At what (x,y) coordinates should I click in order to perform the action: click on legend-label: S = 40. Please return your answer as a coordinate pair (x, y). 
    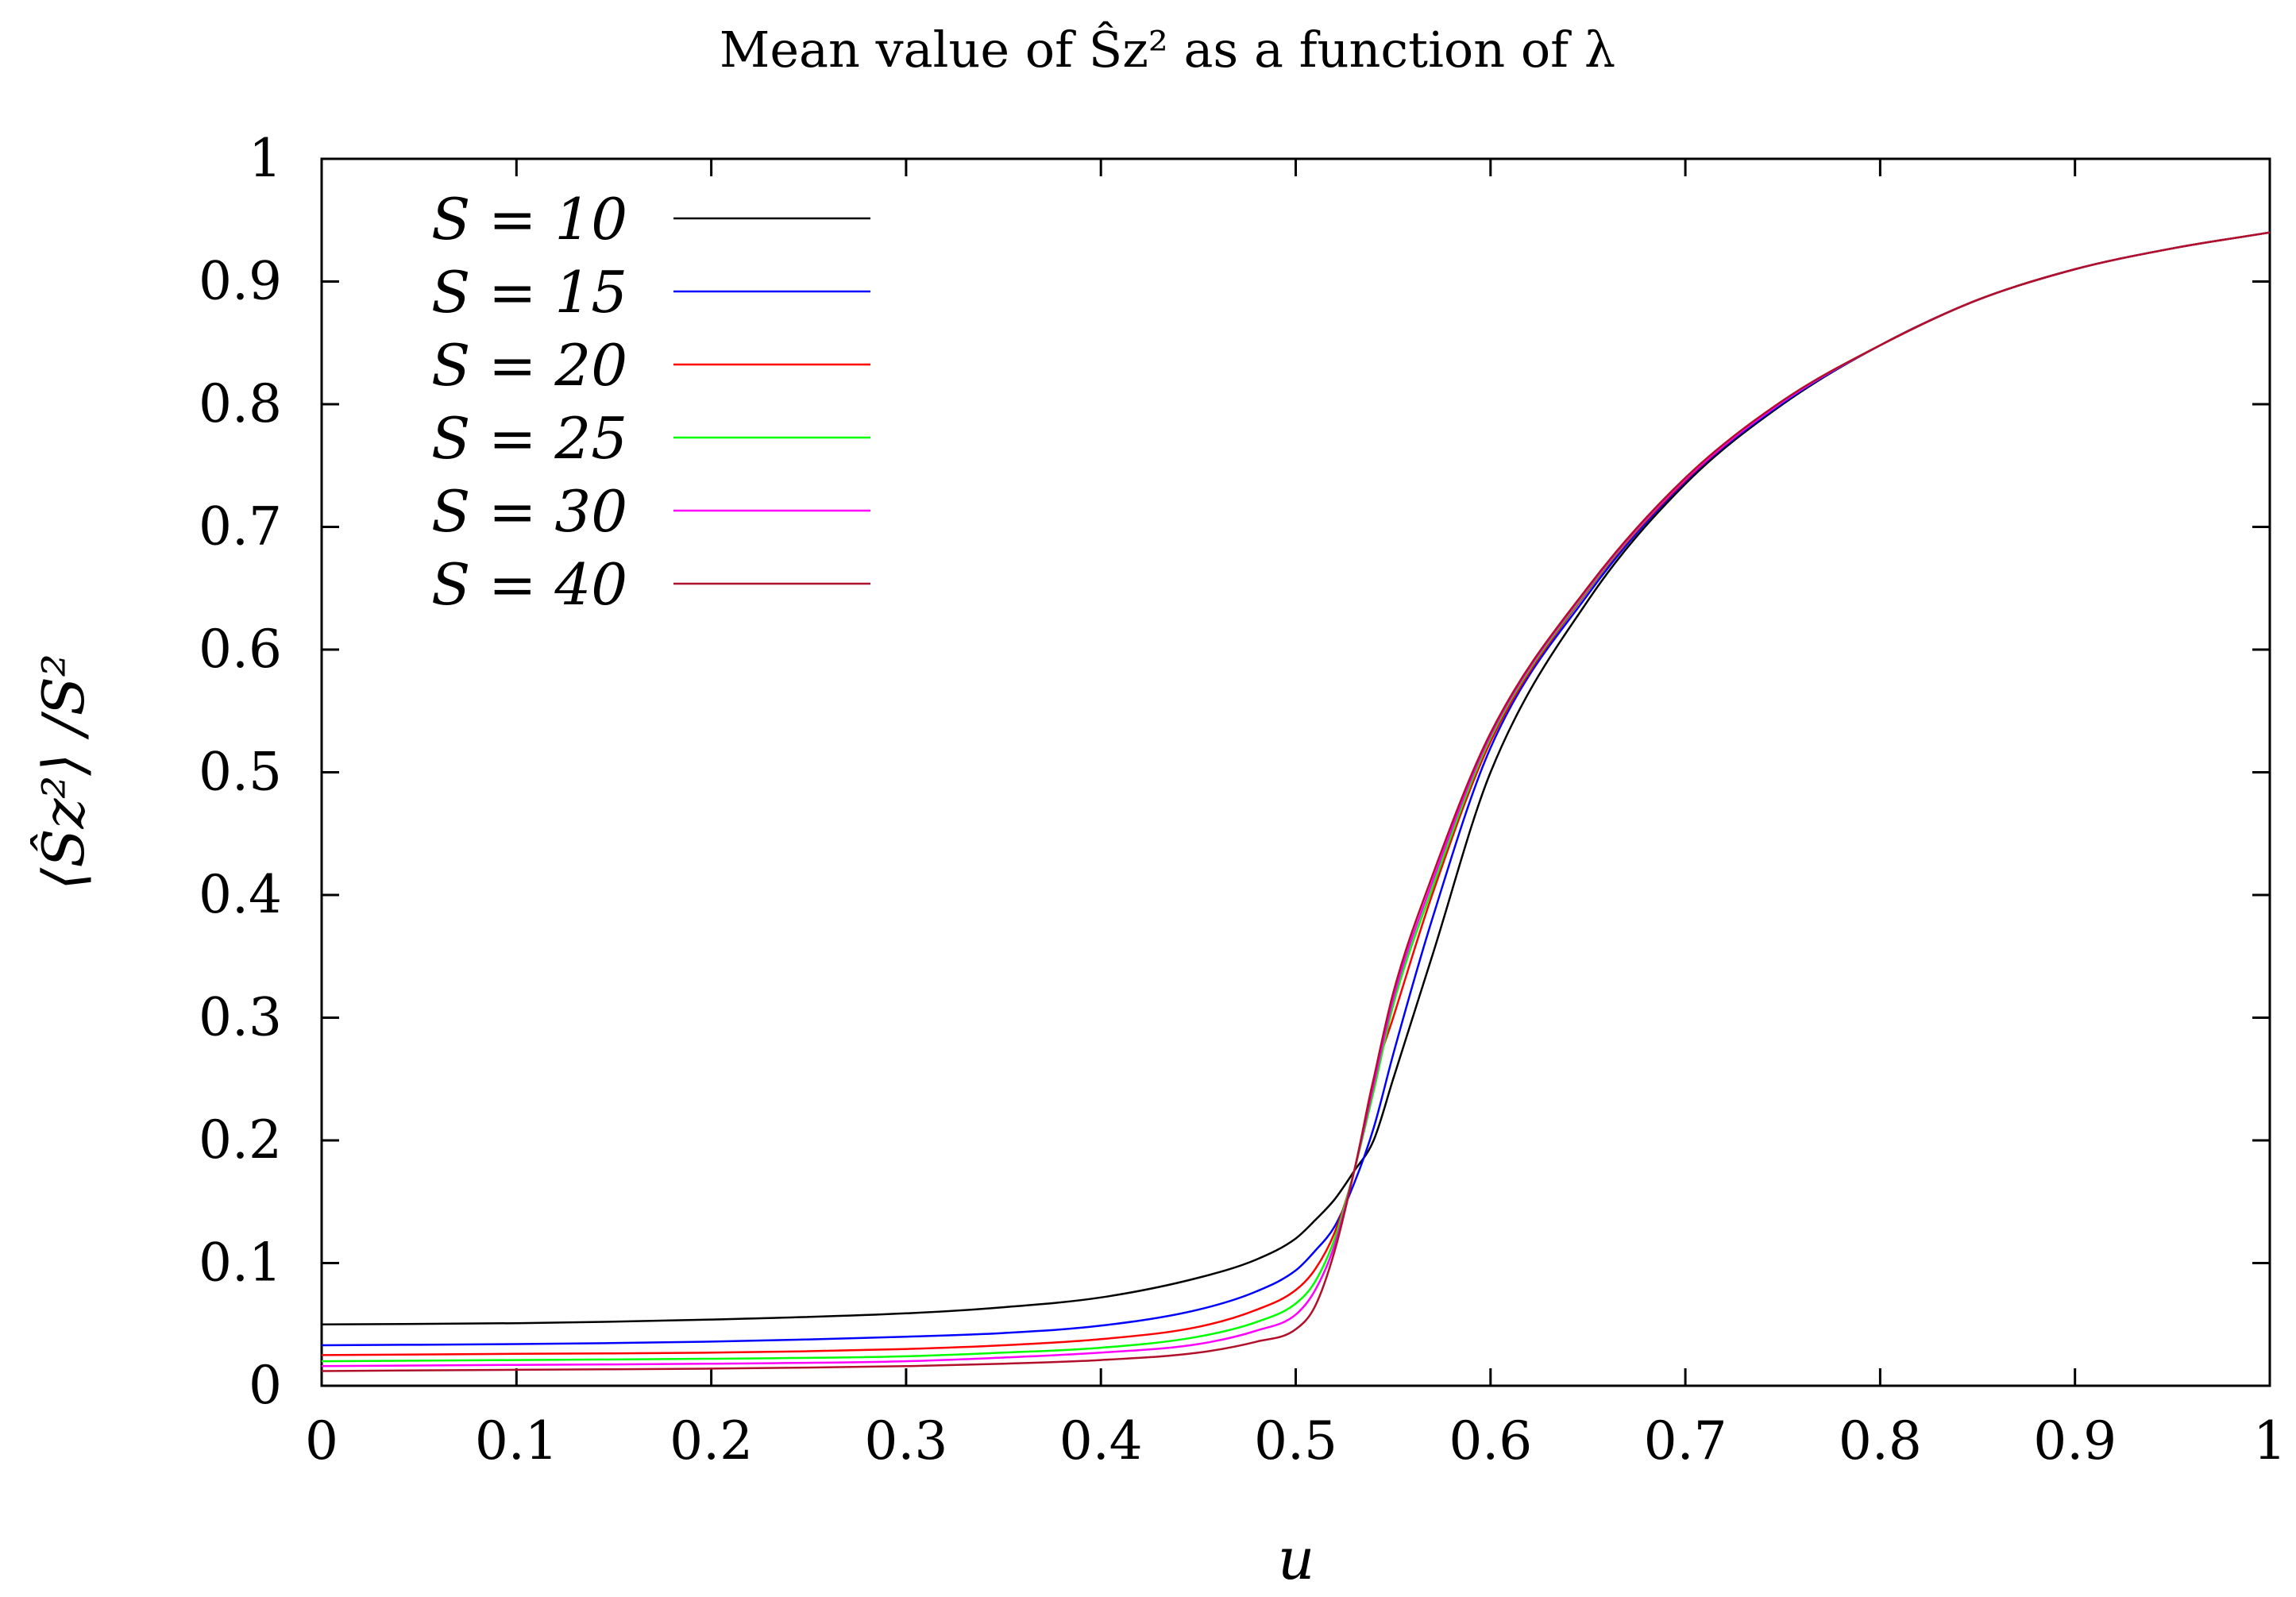
    Looking at the image, I should click on (529, 584).